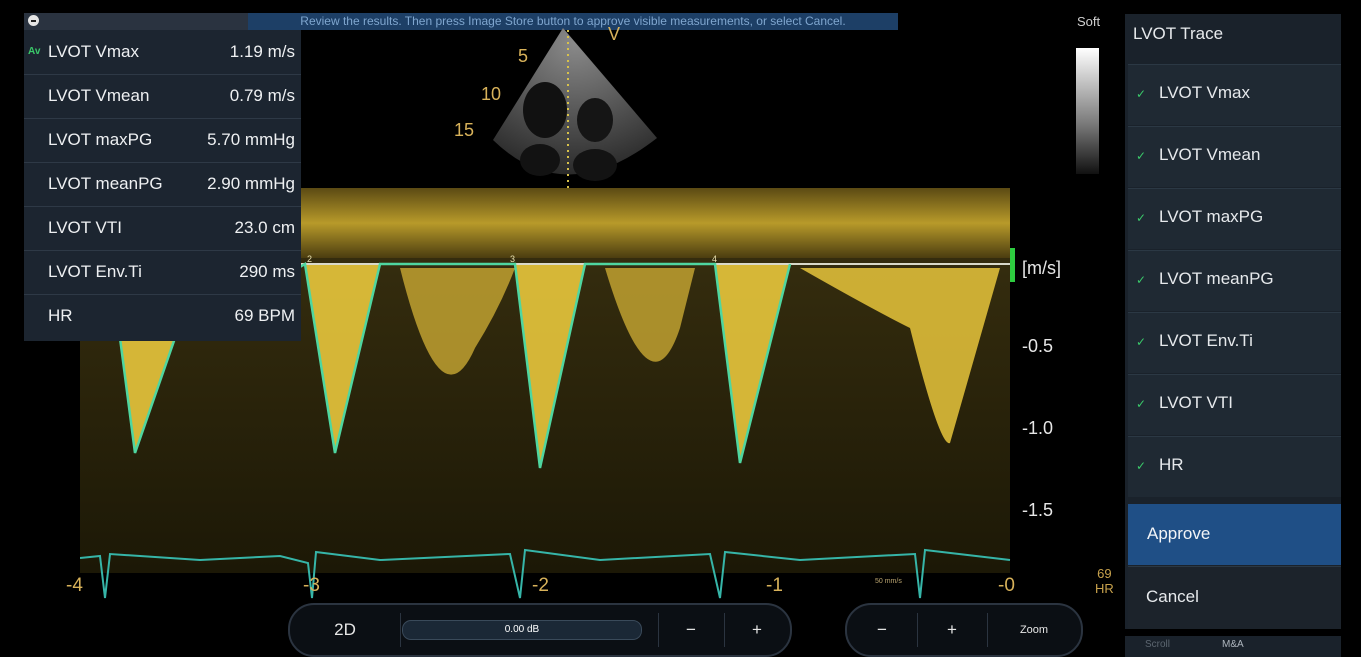 The width and height of the screenshot is (1361, 657). Describe the element at coordinates (162, 228) in the screenshot. I see `measurement-row: LVOT VTI 23.0 cm` at that location.